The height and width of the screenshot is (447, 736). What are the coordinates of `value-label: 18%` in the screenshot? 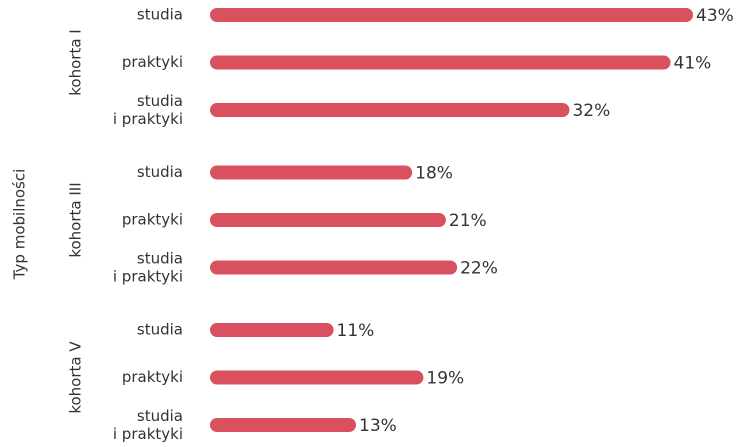 It's located at (434, 174).